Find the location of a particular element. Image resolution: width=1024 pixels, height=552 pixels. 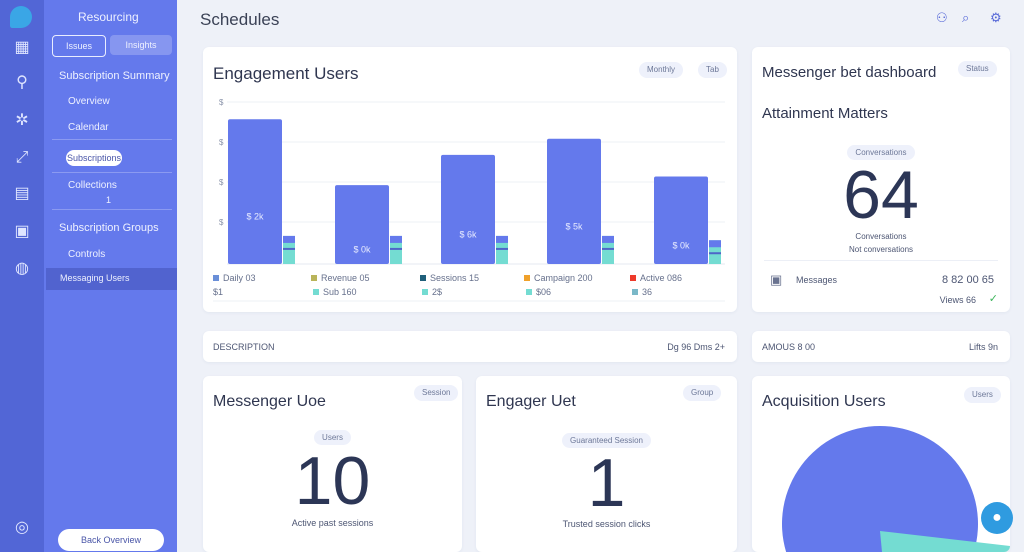

legend-subvalue: 36 is located at coordinates (642, 292).